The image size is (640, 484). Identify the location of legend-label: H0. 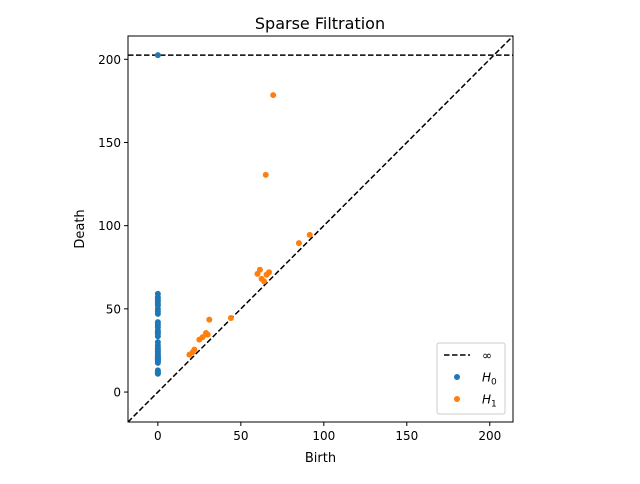
(489, 379).